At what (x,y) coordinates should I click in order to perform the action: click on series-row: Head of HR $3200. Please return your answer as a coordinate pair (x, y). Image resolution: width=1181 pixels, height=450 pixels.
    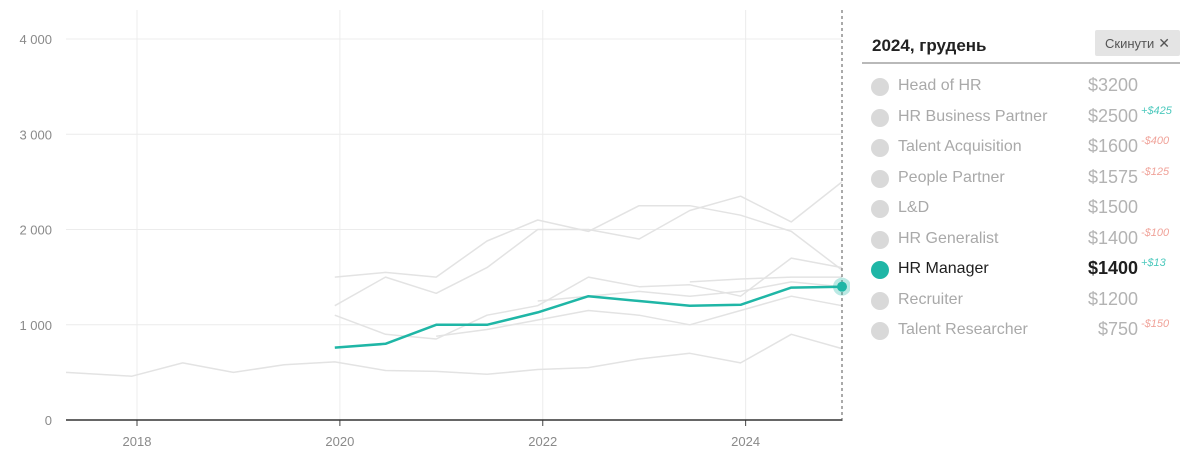
    Looking at the image, I should click on (1021, 87).